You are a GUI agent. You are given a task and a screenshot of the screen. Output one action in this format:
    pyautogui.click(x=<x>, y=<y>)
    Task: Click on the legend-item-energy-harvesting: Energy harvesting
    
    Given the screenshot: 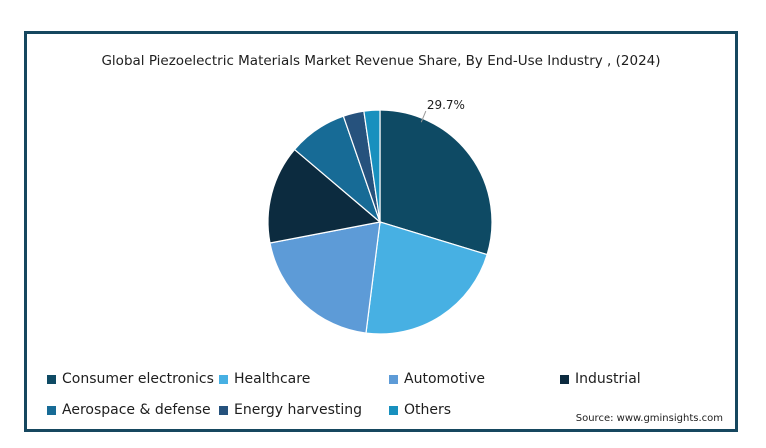 What is the action you would take?
    pyautogui.click(x=290, y=410)
    